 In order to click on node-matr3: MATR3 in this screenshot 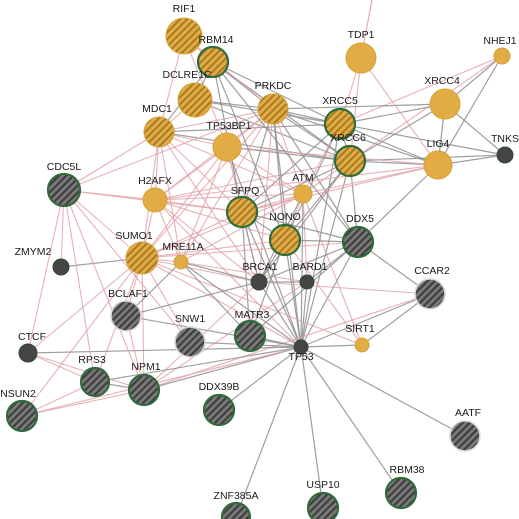, I will do `click(251, 331)`.